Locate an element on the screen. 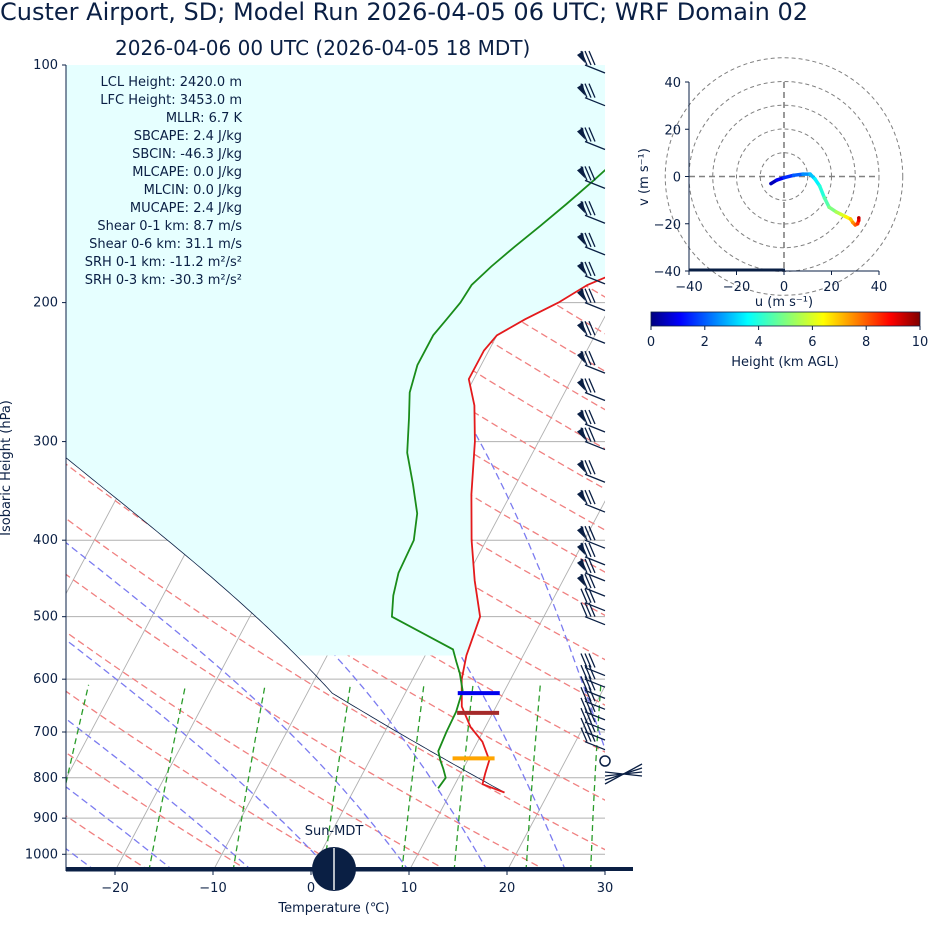 The height and width of the screenshot is (936, 928). hodo-x-tick-label: −40 is located at coordinates (688, 287).